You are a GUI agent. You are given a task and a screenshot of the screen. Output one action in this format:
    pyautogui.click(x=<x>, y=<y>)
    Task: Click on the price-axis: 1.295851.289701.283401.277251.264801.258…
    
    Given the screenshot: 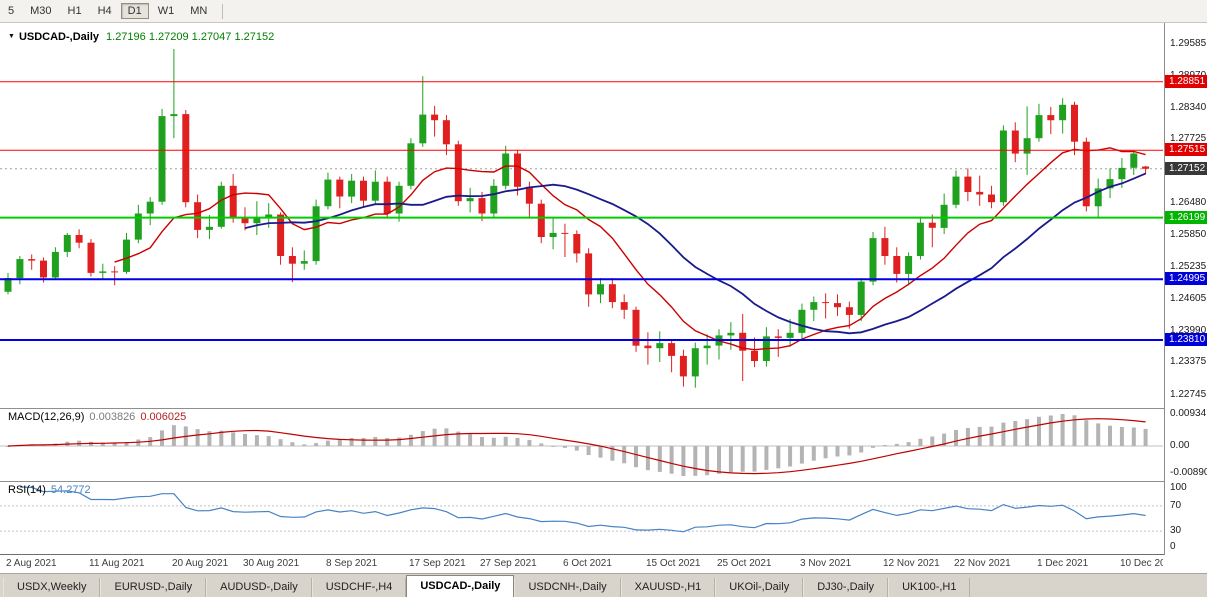 What is the action you would take?
    pyautogui.click(x=1186, y=288)
    